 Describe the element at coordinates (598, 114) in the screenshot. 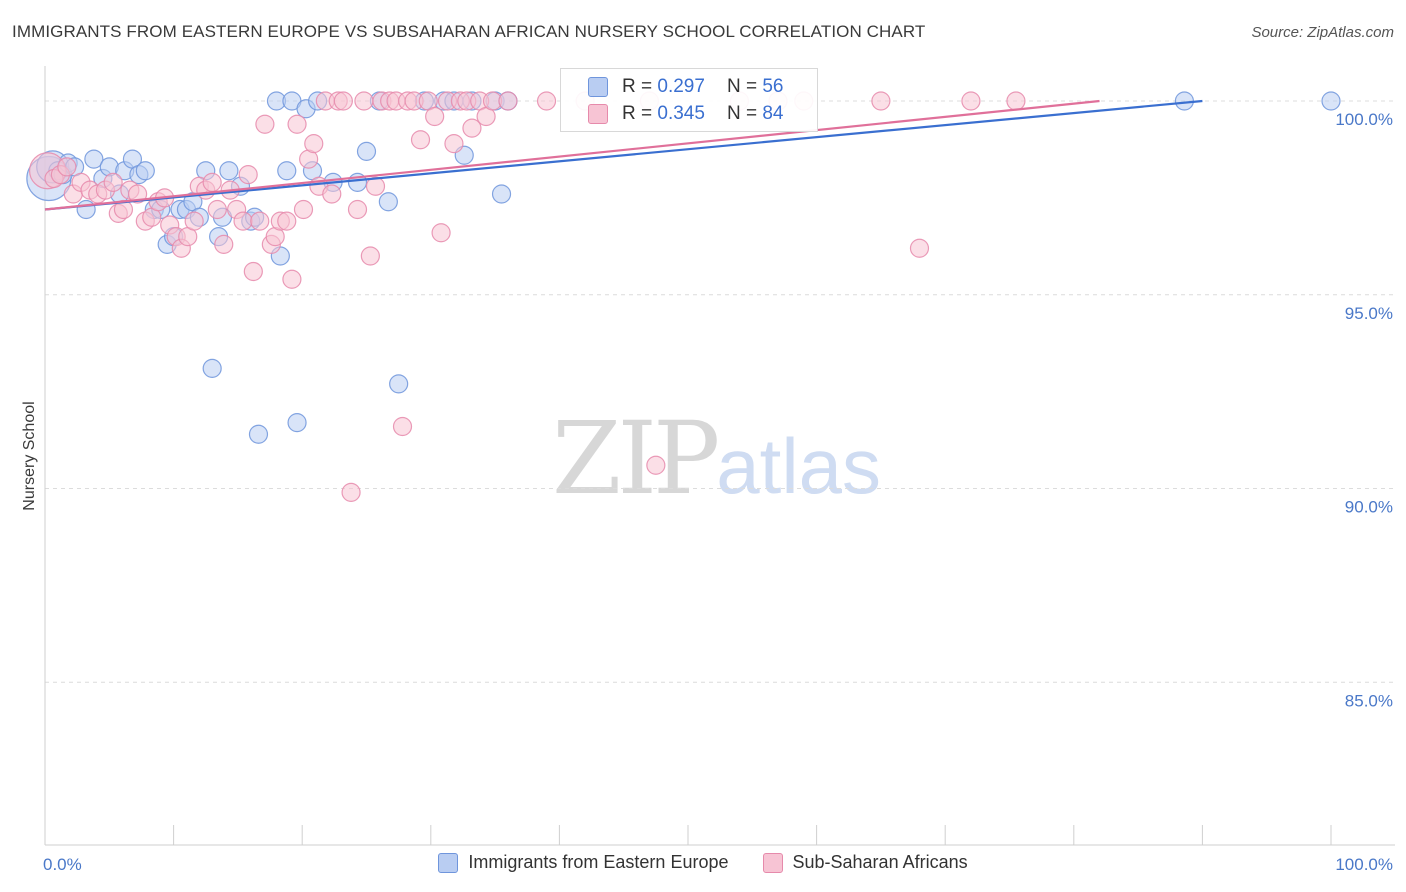

I see `stats-swatch-pink` at that location.